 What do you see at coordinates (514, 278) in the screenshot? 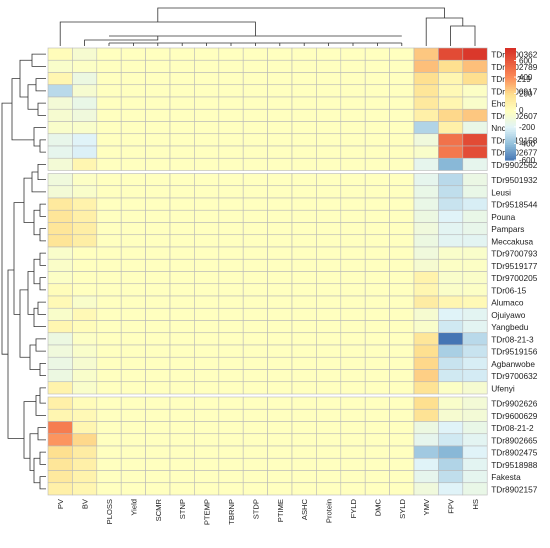
I see `row-label: TDr9700205` at bounding box center [514, 278].